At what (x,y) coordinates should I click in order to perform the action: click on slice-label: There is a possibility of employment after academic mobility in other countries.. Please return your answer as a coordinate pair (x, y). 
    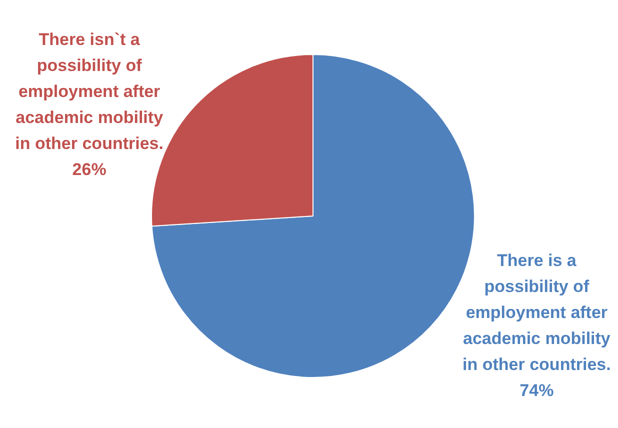
    Looking at the image, I should click on (536, 312).